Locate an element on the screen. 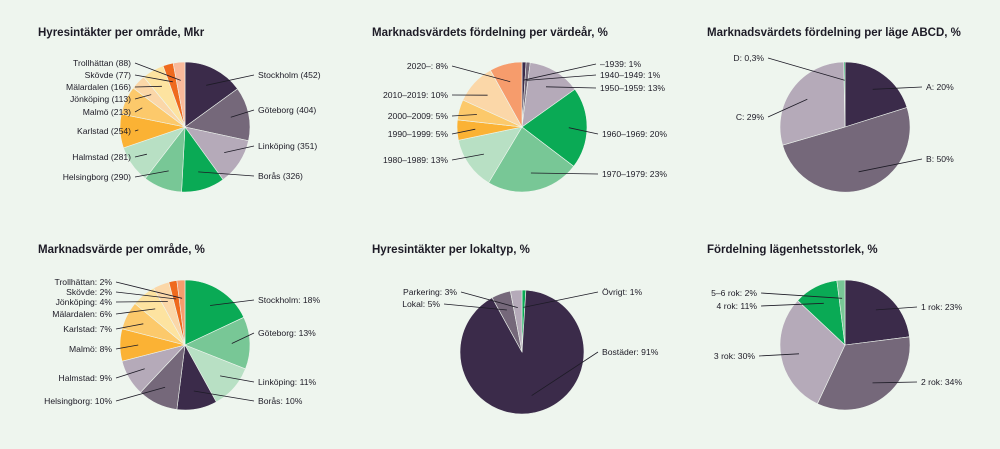 This screenshot has width=1000, height=449. pie-labels-marknadsvarde-lage: A: 20% B: 50% C: 29% D: 0,3% is located at coordinates (843, 113).